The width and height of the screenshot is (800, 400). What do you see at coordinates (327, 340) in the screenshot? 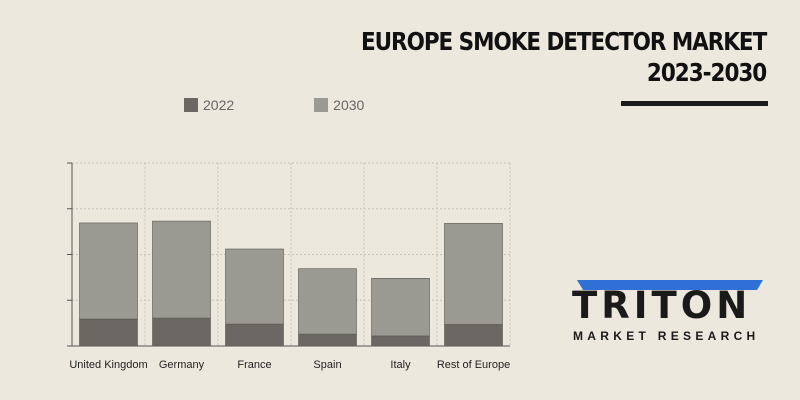
I see `bar-2022-spain` at bounding box center [327, 340].